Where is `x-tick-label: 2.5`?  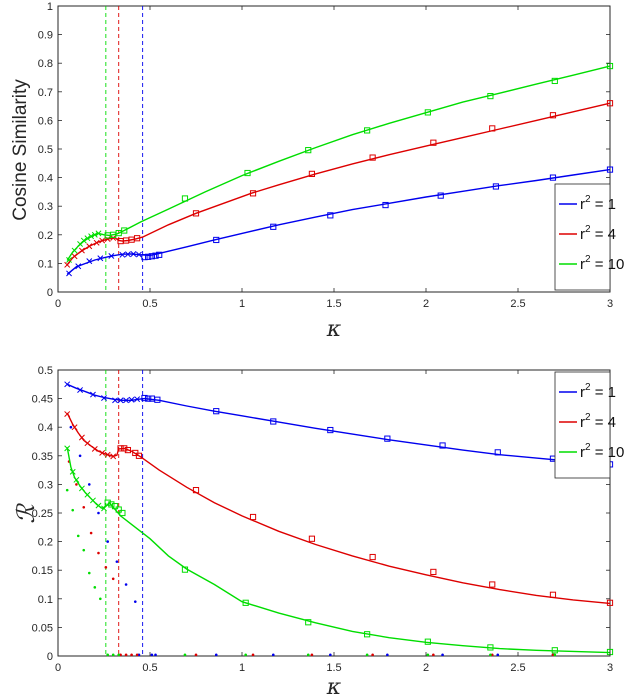
x-tick-label: 2.5 is located at coordinates (517, 668).